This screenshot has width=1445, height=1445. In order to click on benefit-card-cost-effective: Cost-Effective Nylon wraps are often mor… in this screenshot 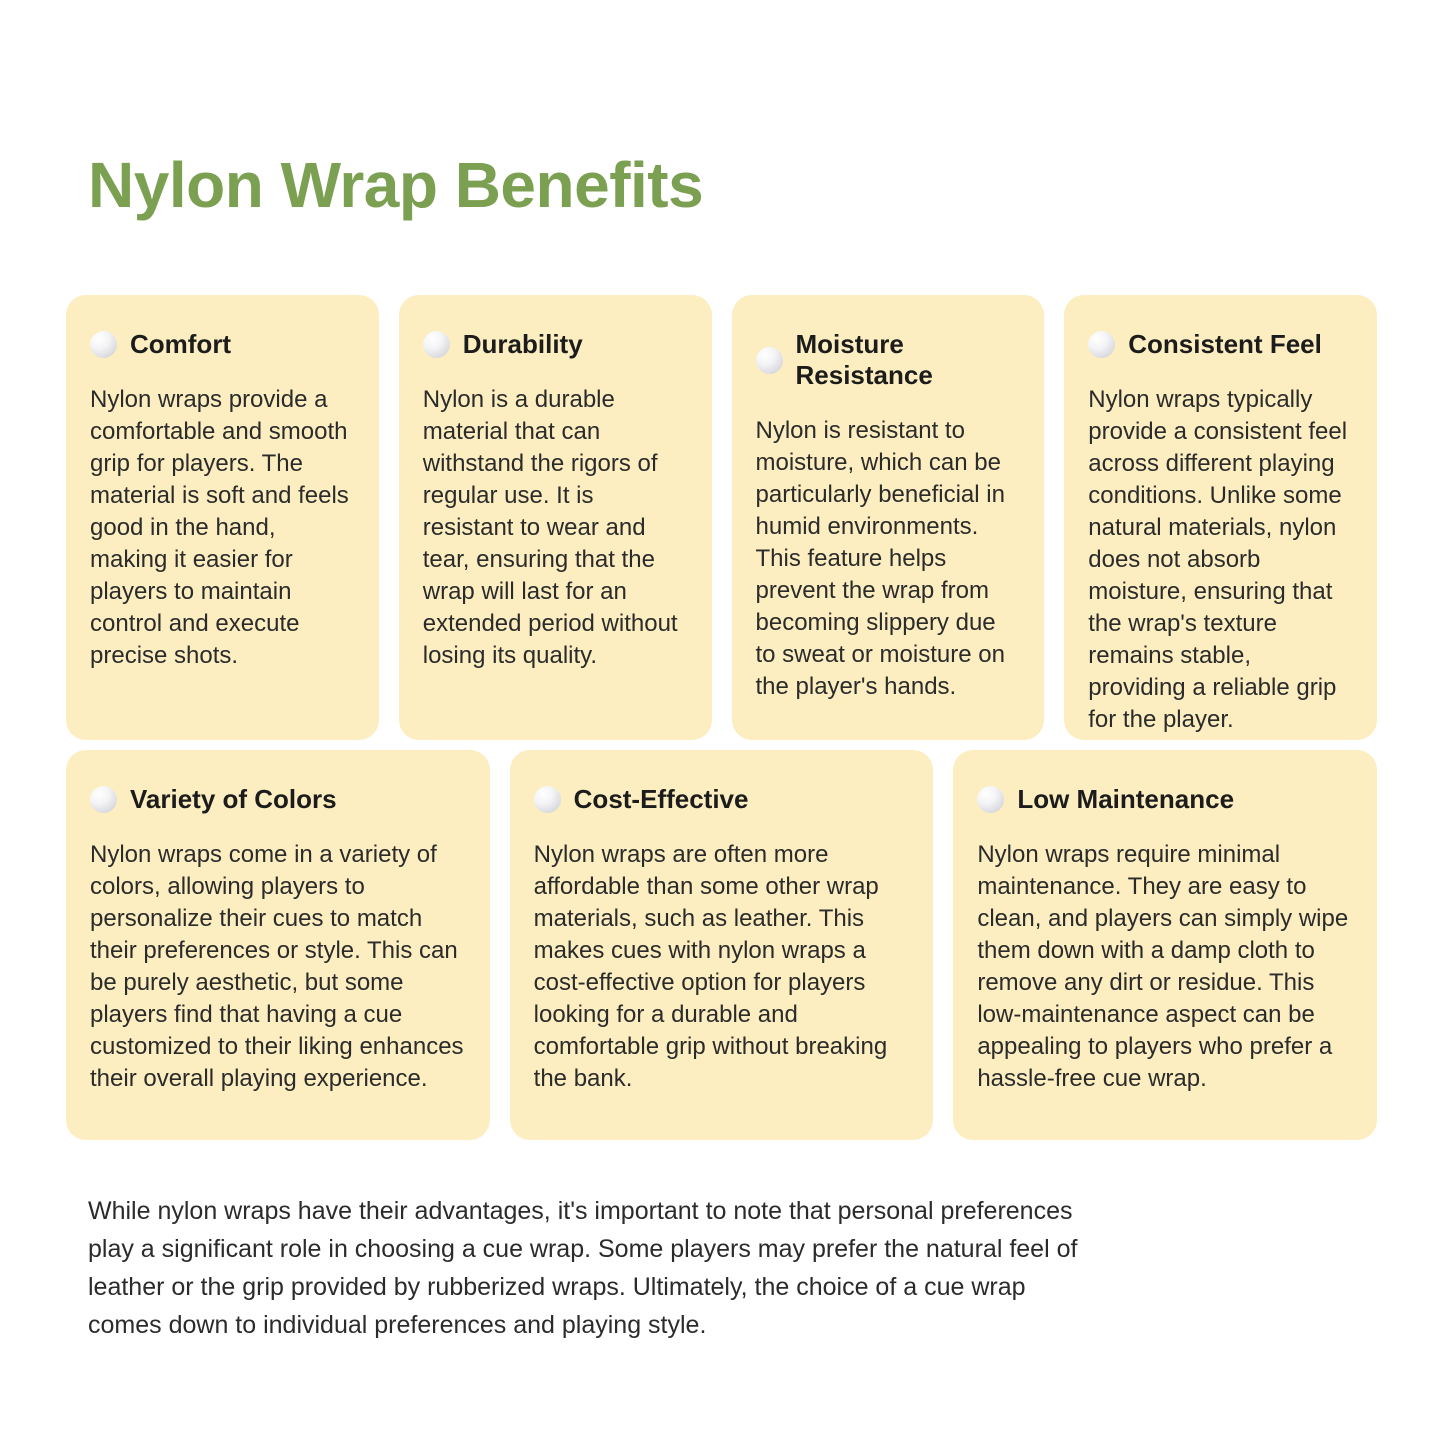, I will do `click(721, 945)`.